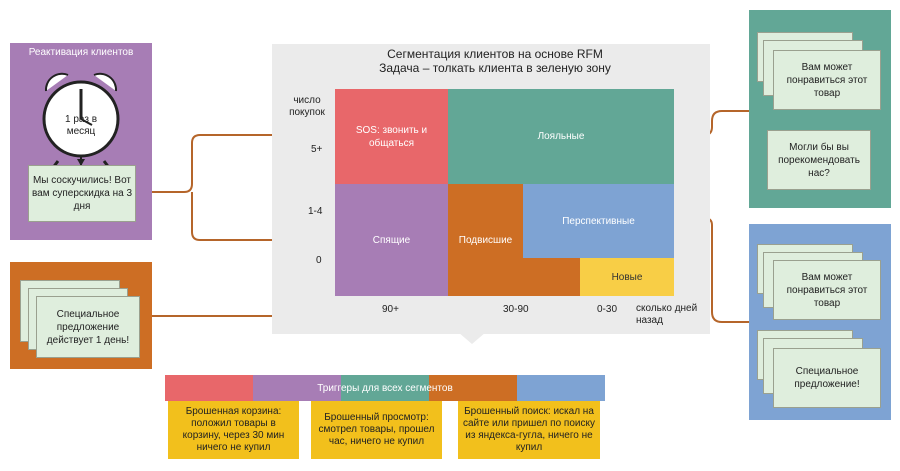 Image resolution: width=900 pixels, height=471 pixels. Describe the element at coordinates (241, 162) in the screenshot. I see `arrow-to-sos` at that location.